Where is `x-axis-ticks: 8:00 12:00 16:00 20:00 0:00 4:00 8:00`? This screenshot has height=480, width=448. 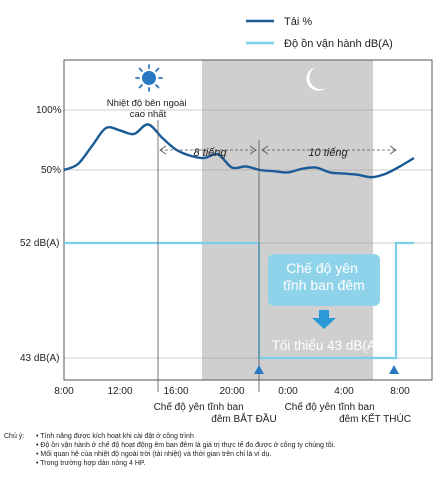
x-axis-ticks: 8:00 12:00 16:00 20:00 0:00 4:00 8:00 is located at coordinates (232, 391).